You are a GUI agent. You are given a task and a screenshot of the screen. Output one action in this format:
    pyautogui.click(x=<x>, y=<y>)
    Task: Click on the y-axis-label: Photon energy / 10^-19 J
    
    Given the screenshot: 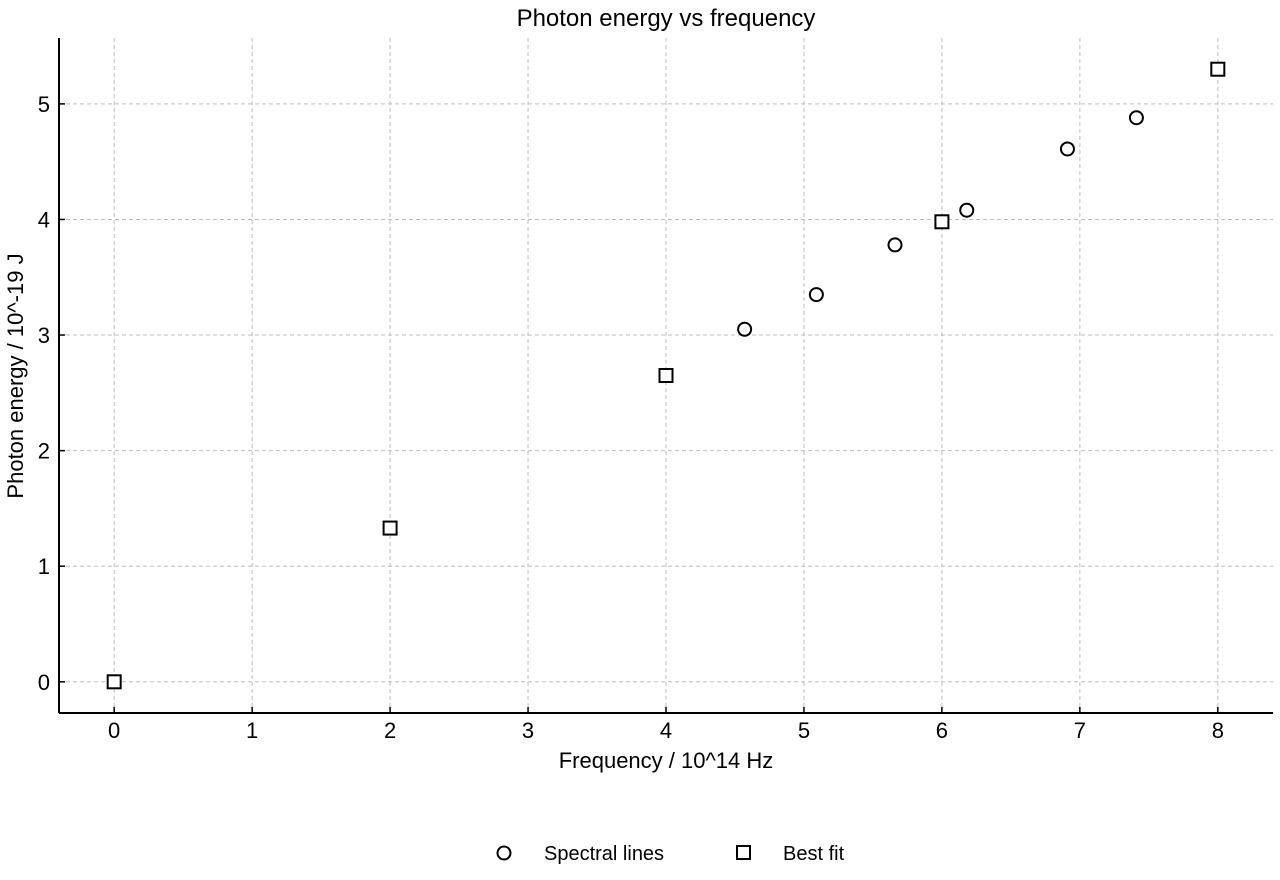 What is the action you would take?
    pyautogui.click(x=15, y=375)
    